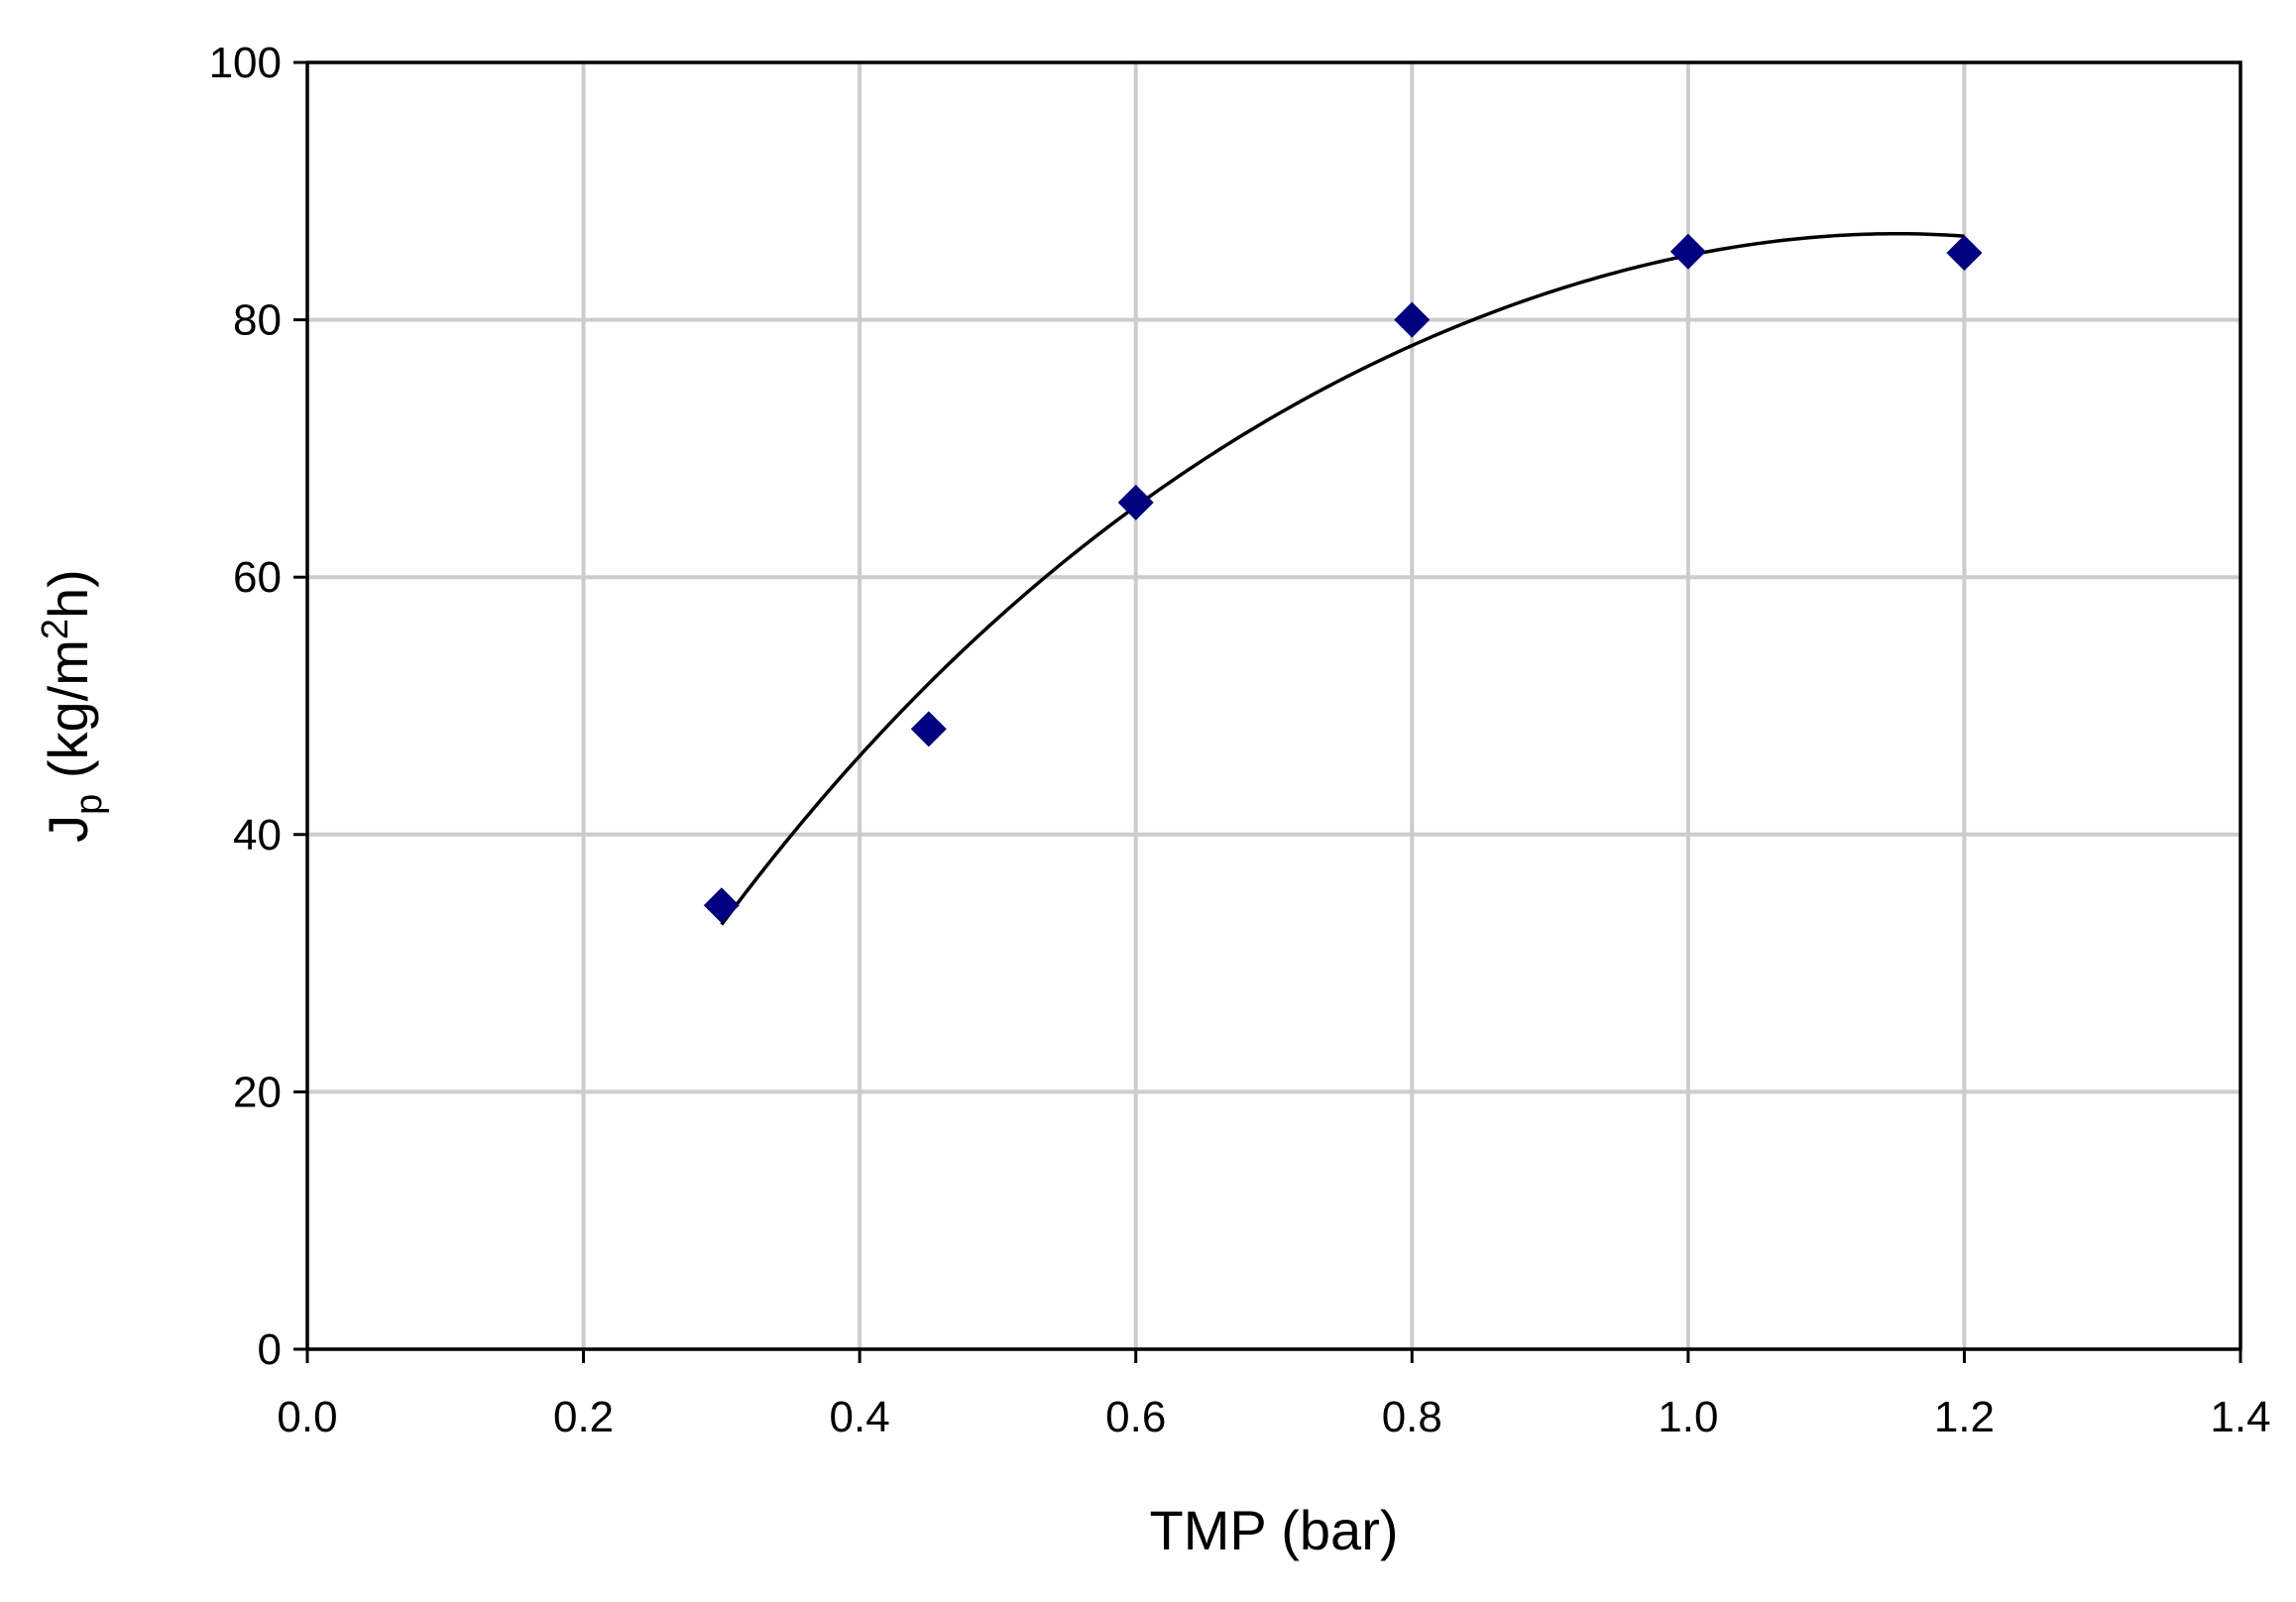 The height and width of the screenshot is (1602, 2296). I want to click on y-tick-label: 60, so click(258, 577).